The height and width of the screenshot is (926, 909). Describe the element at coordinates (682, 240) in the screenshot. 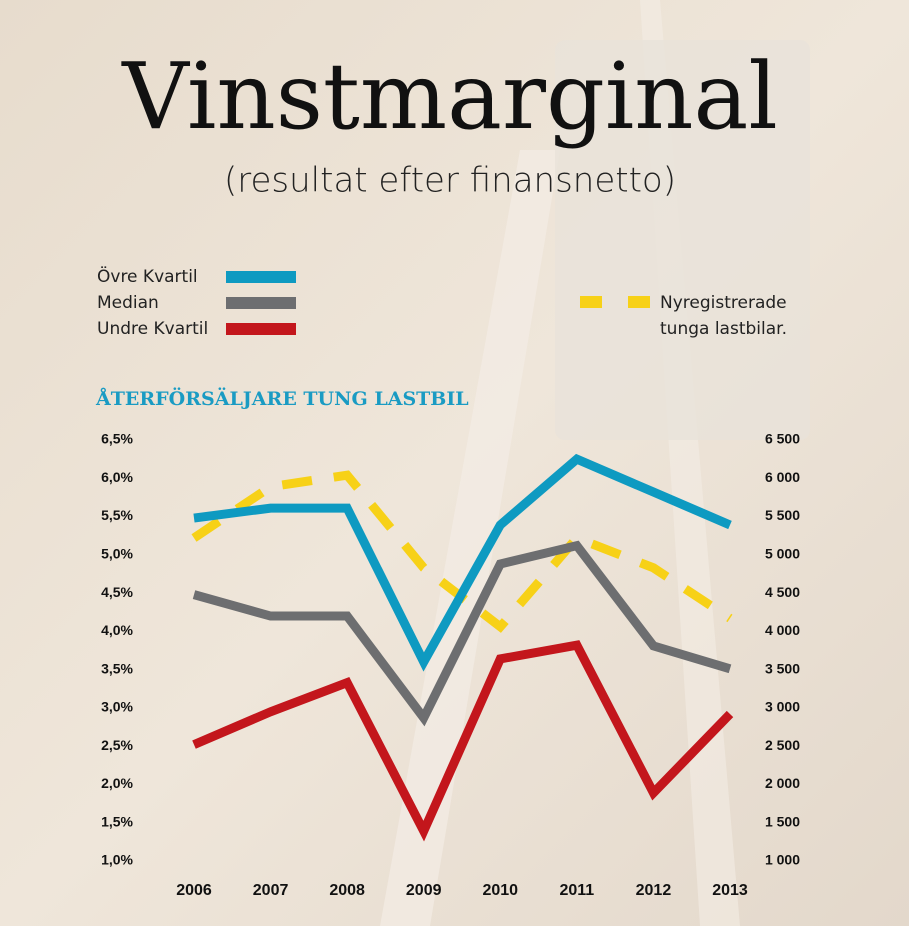

I see `truck-shape` at that location.